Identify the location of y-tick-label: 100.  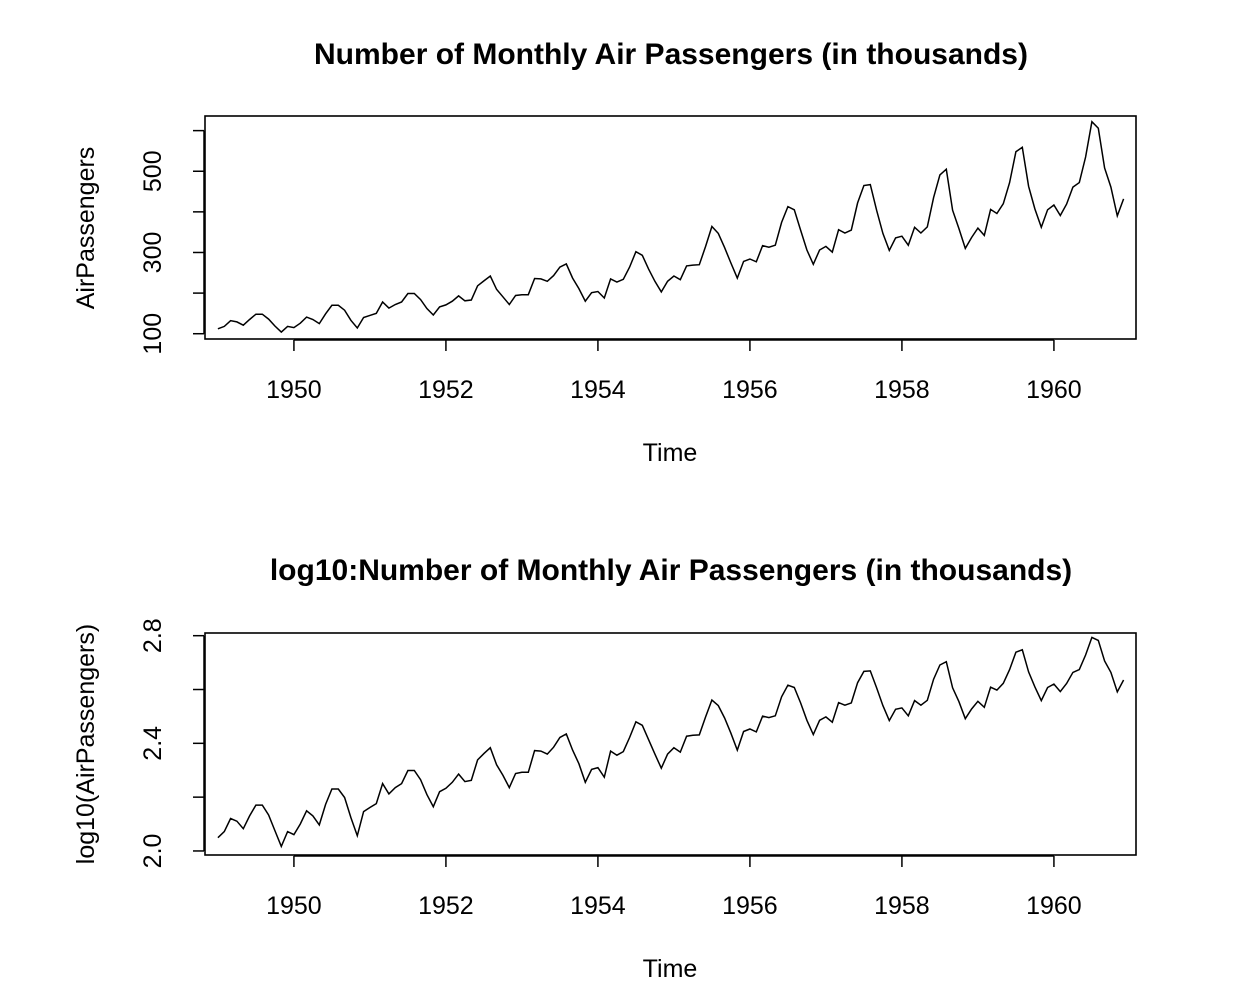
(153, 334).